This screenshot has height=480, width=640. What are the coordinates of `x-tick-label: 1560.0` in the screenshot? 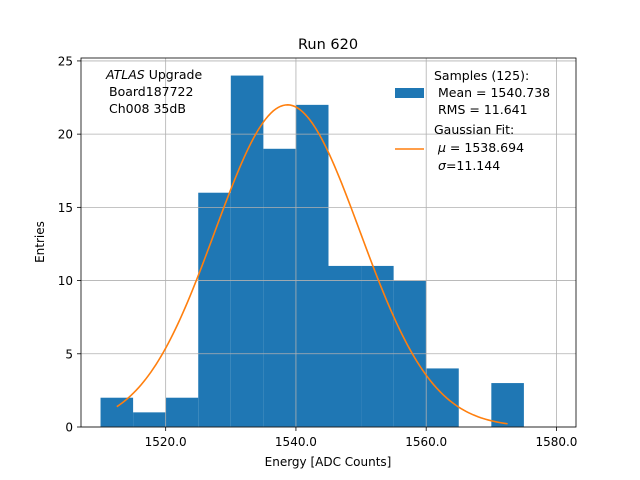 It's located at (426, 442).